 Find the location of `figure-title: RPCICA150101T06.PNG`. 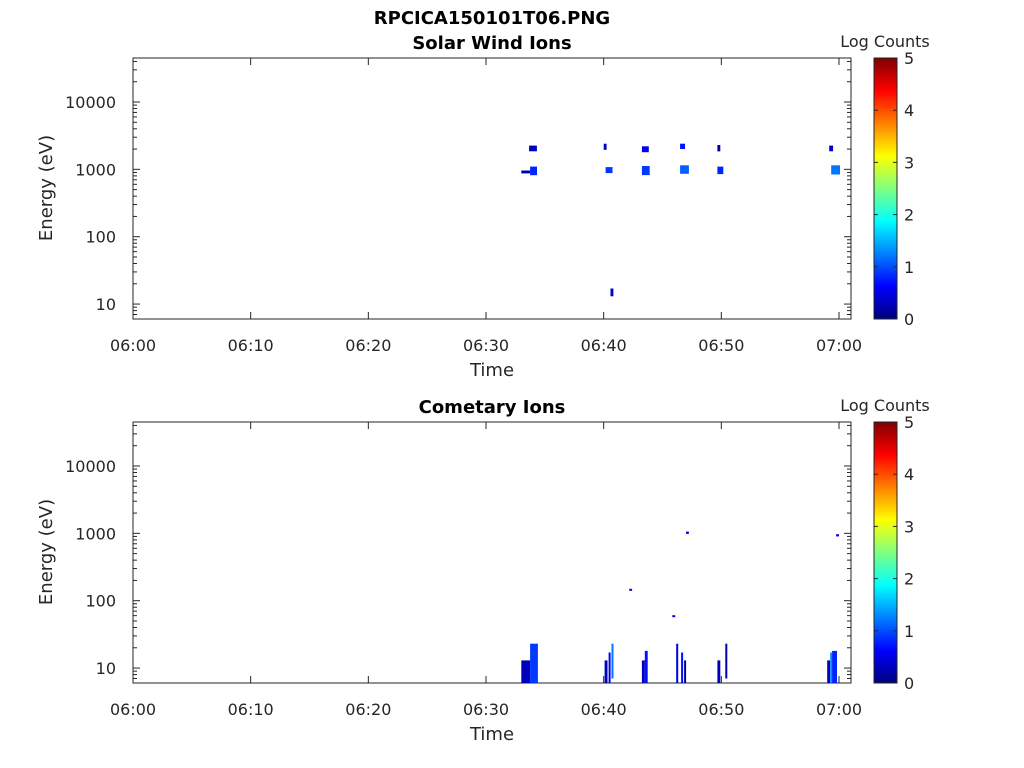

figure-title: RPCICA150101T06.PNG is located at coordinates (492, 18).